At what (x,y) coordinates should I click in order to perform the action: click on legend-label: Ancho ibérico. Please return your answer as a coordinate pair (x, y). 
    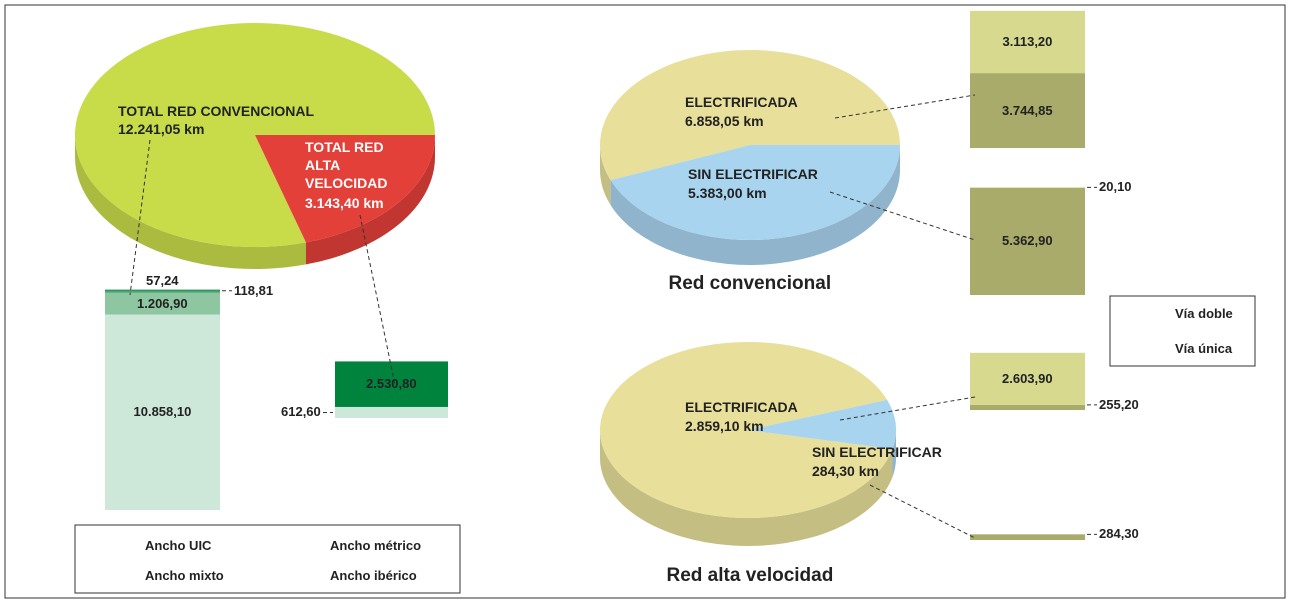
    Looking at the image, I should click on (373, 575).